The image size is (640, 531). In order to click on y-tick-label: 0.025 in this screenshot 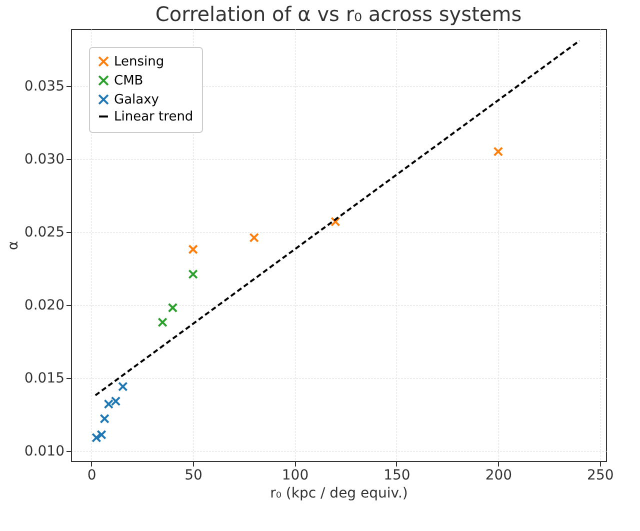, I will do `click(44, 232)`.